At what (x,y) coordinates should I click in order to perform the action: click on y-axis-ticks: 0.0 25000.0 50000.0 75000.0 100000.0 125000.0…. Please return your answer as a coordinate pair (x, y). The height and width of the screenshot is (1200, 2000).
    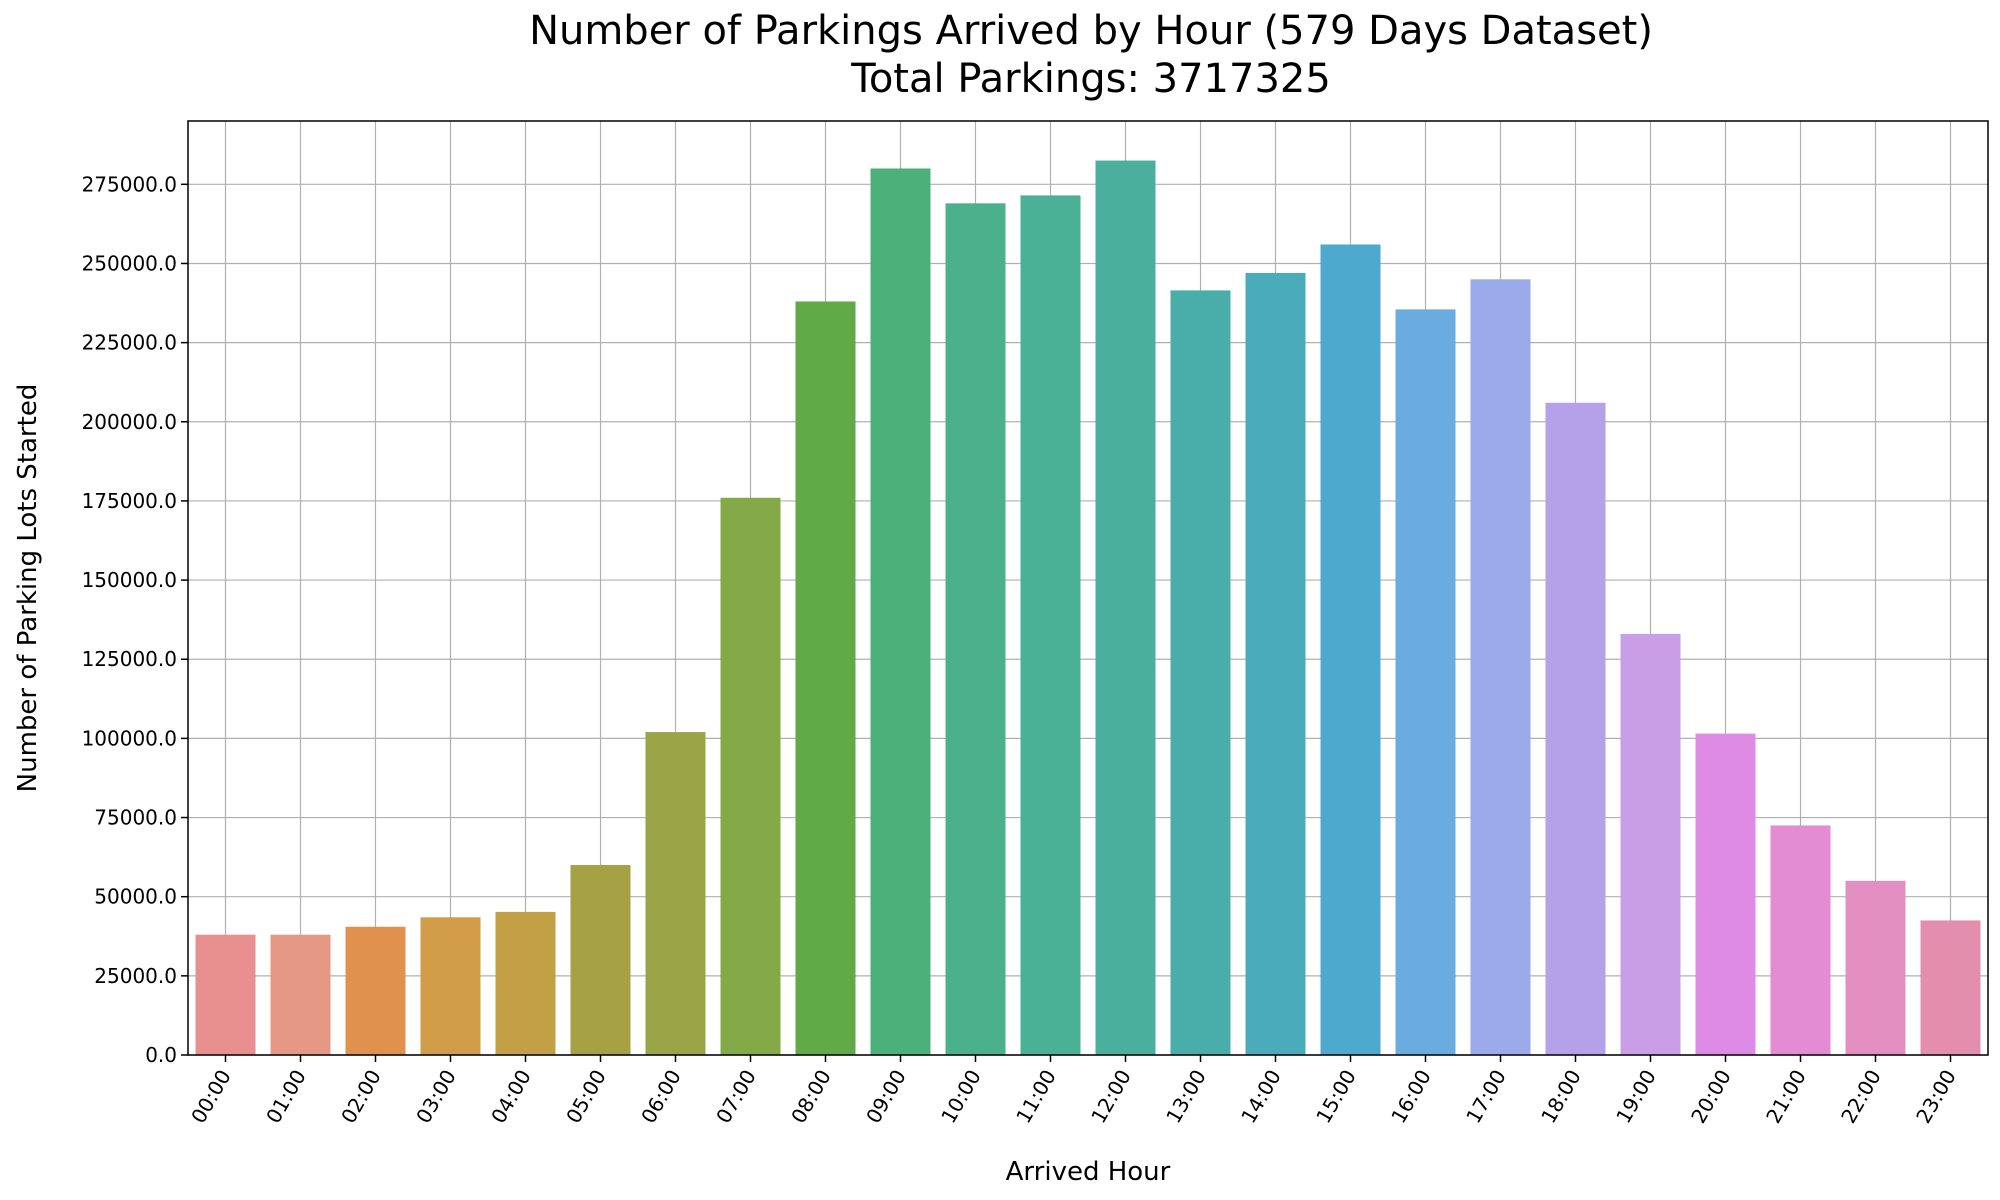
    Looking at the image, I should click on (135, 619).